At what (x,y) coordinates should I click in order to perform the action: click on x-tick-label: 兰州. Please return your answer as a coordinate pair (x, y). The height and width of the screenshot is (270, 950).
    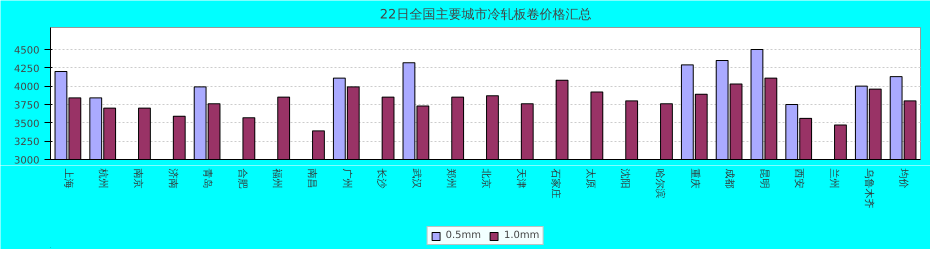
    Looking at the image, I should click on (834, 178).